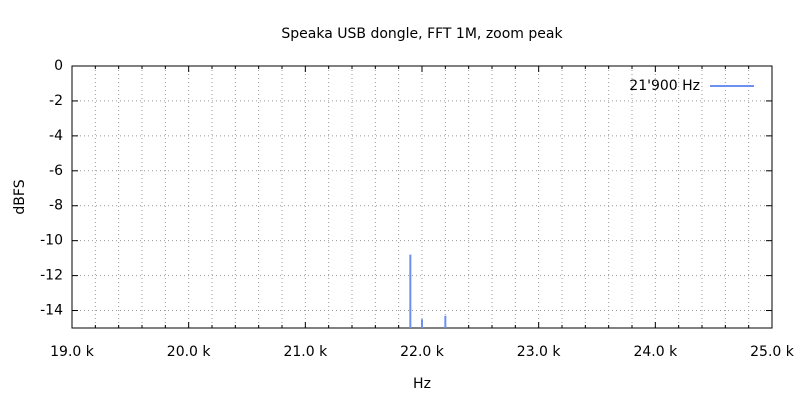  What do you see at coordinates (664, 86) in the screenshot?
I see `legend-label: 21'900 Hz` at bounding box center [664, 86].